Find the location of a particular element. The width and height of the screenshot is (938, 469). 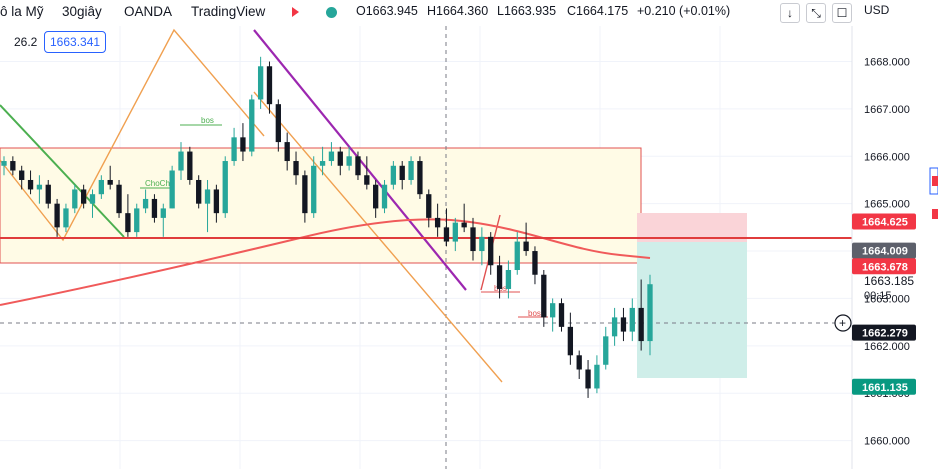

price-label: 1663.678 is located at coordinates (885, 267).